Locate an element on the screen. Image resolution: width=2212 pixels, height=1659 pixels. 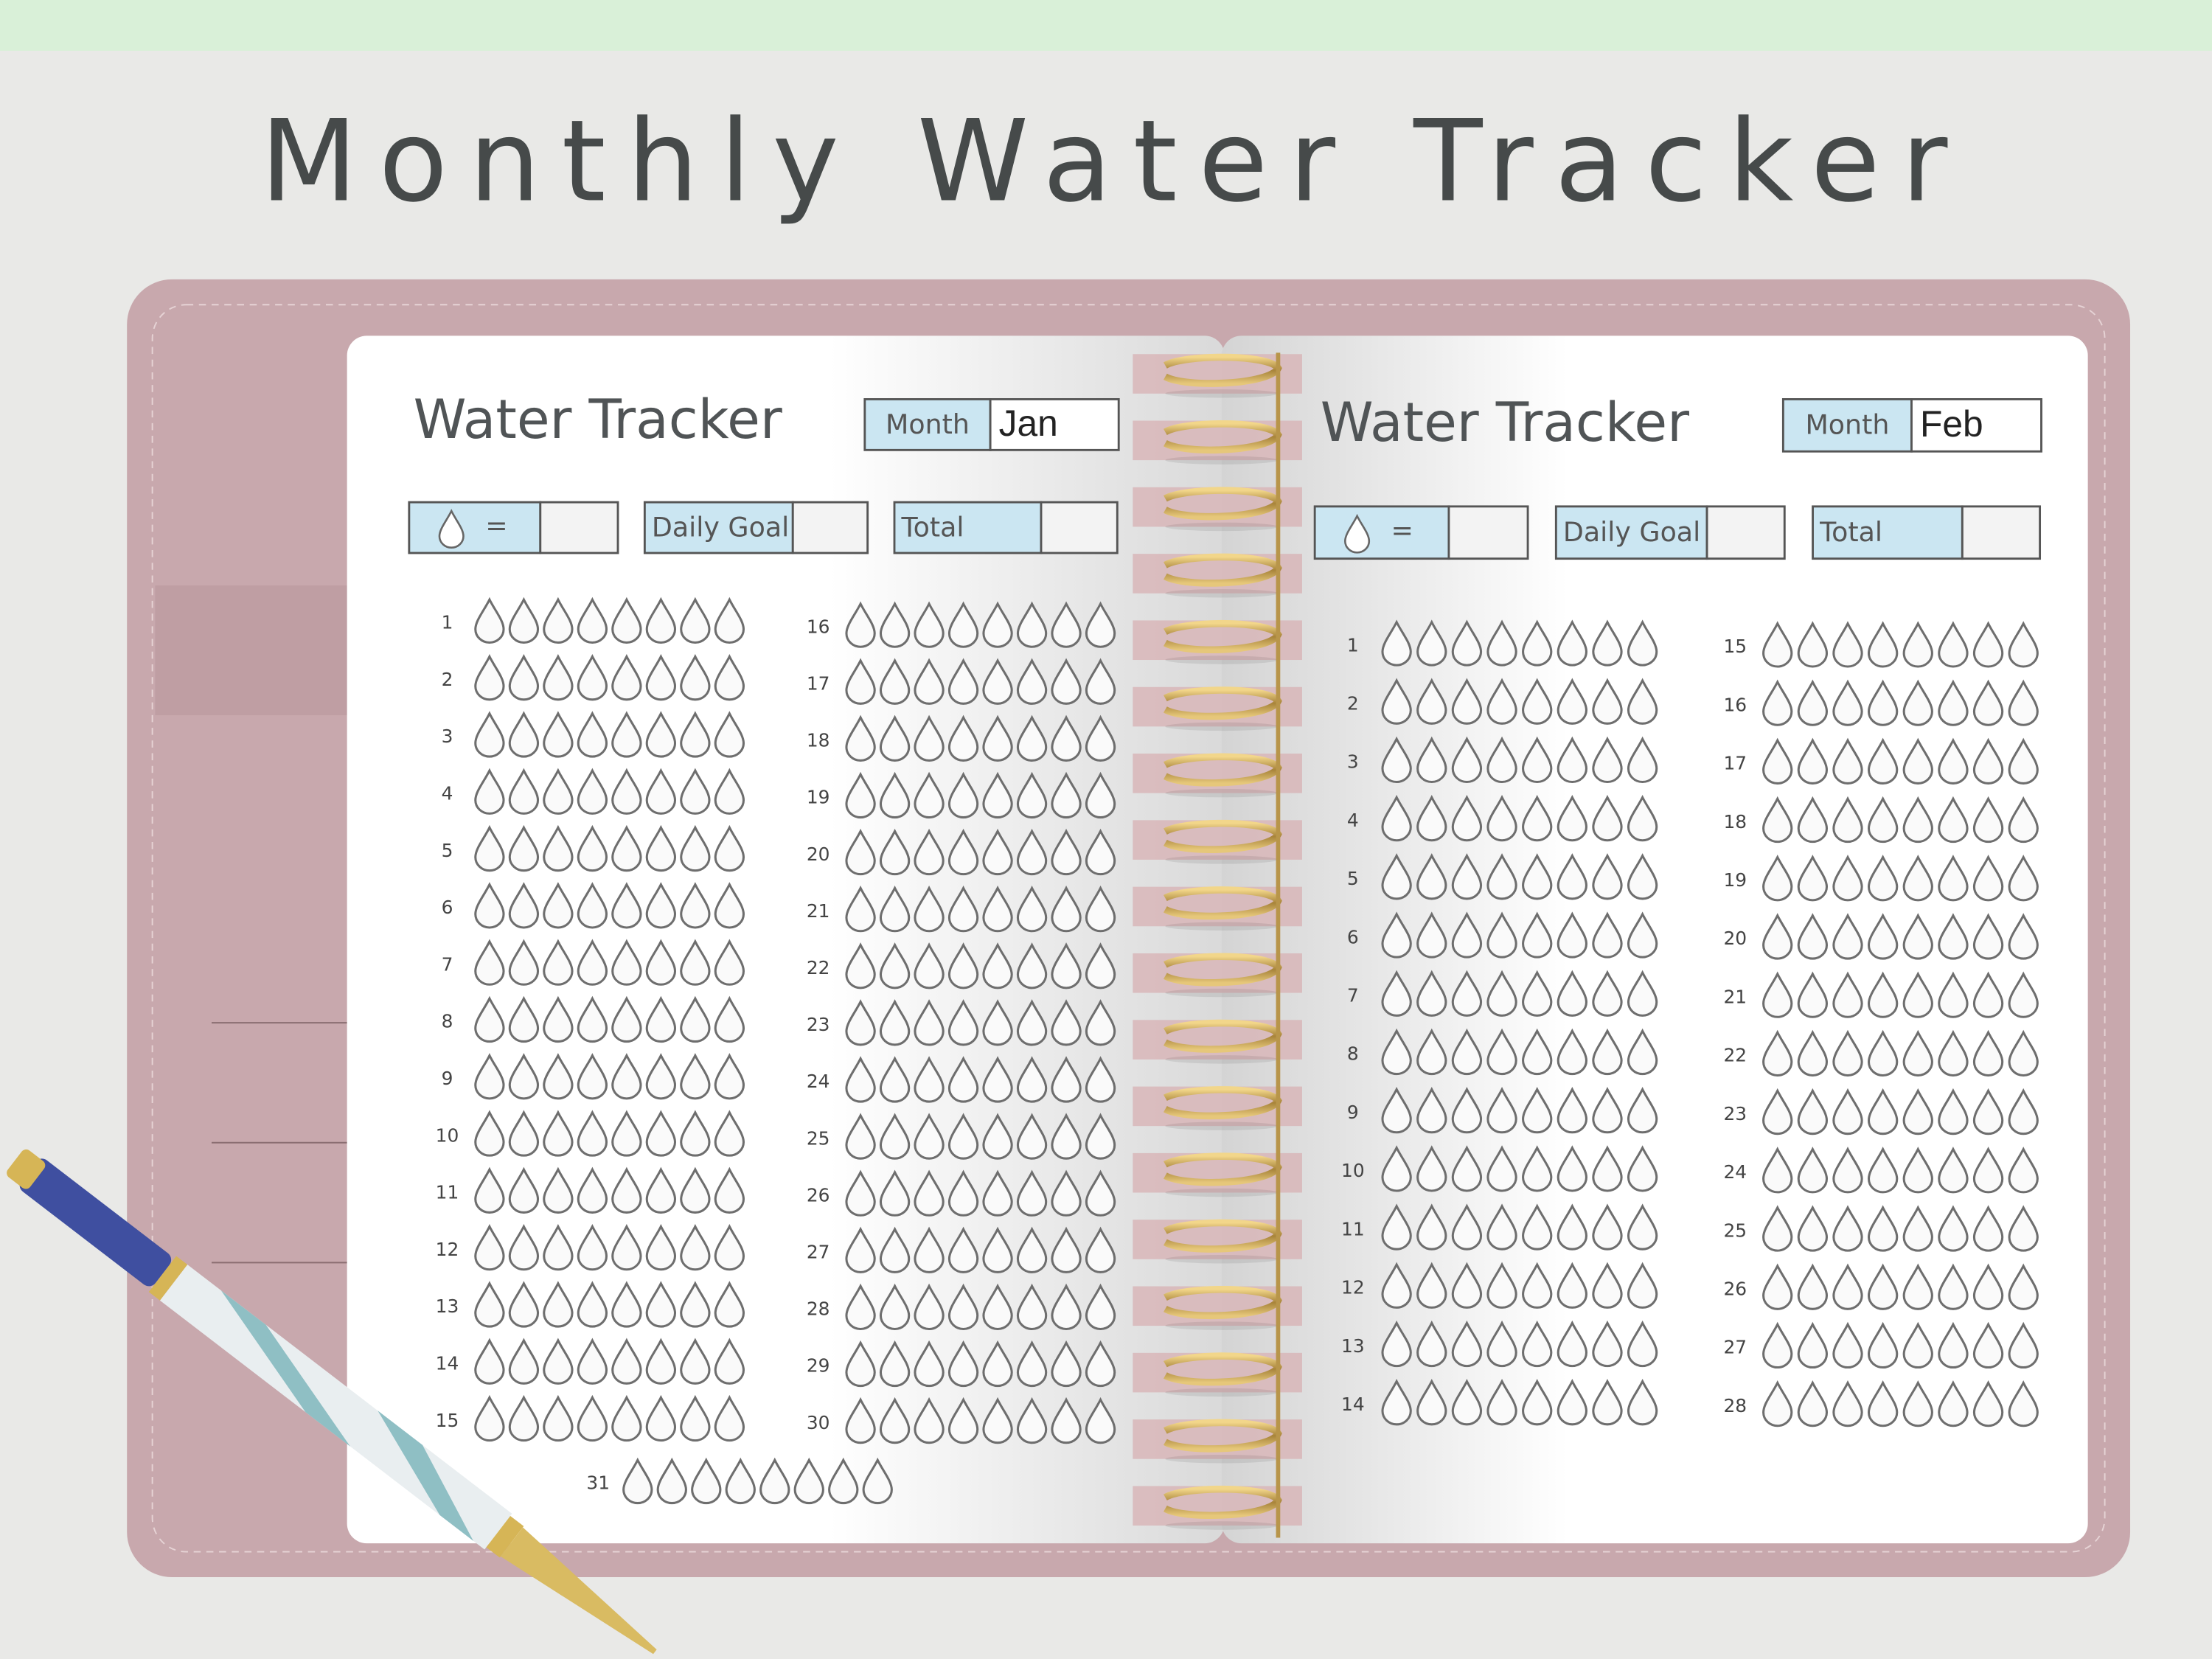
top-strip is located at coordinates (1106, 25).